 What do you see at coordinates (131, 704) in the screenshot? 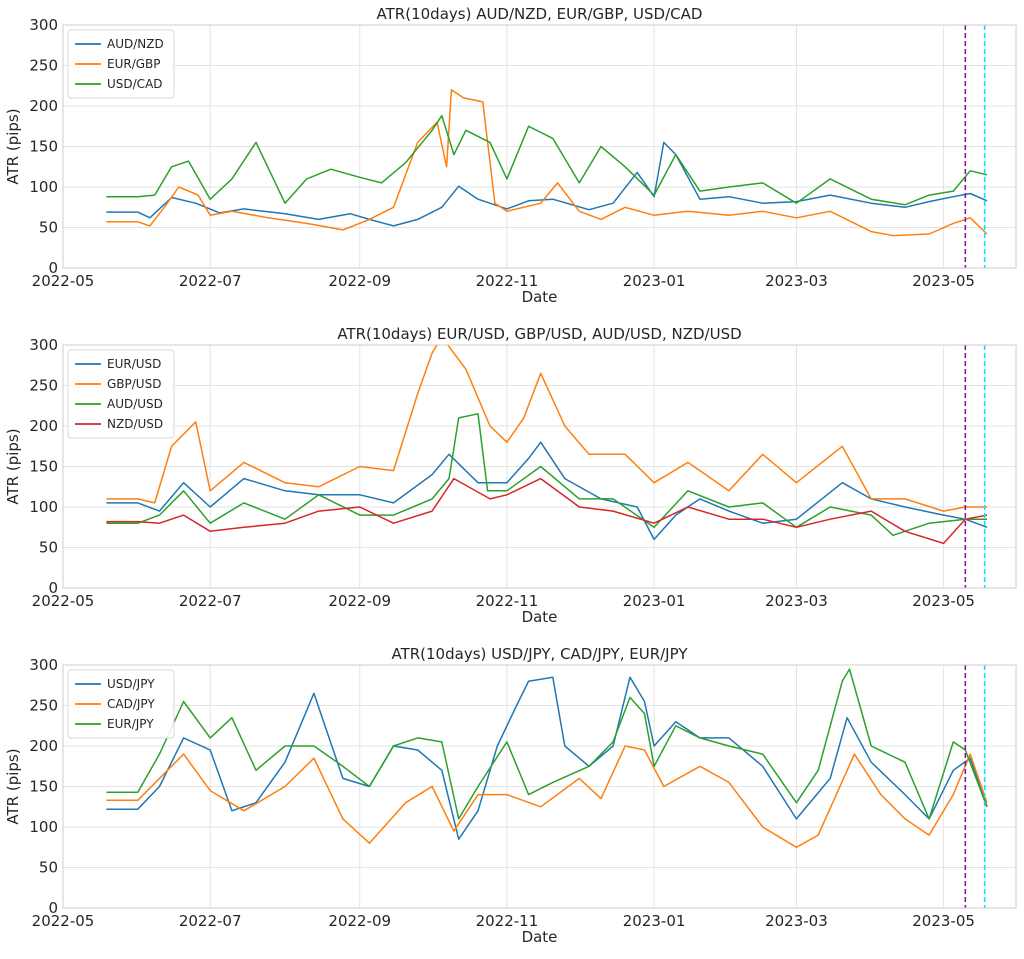
I see `legend-entry: CAD/JPY` at bounding box center [131, 704].